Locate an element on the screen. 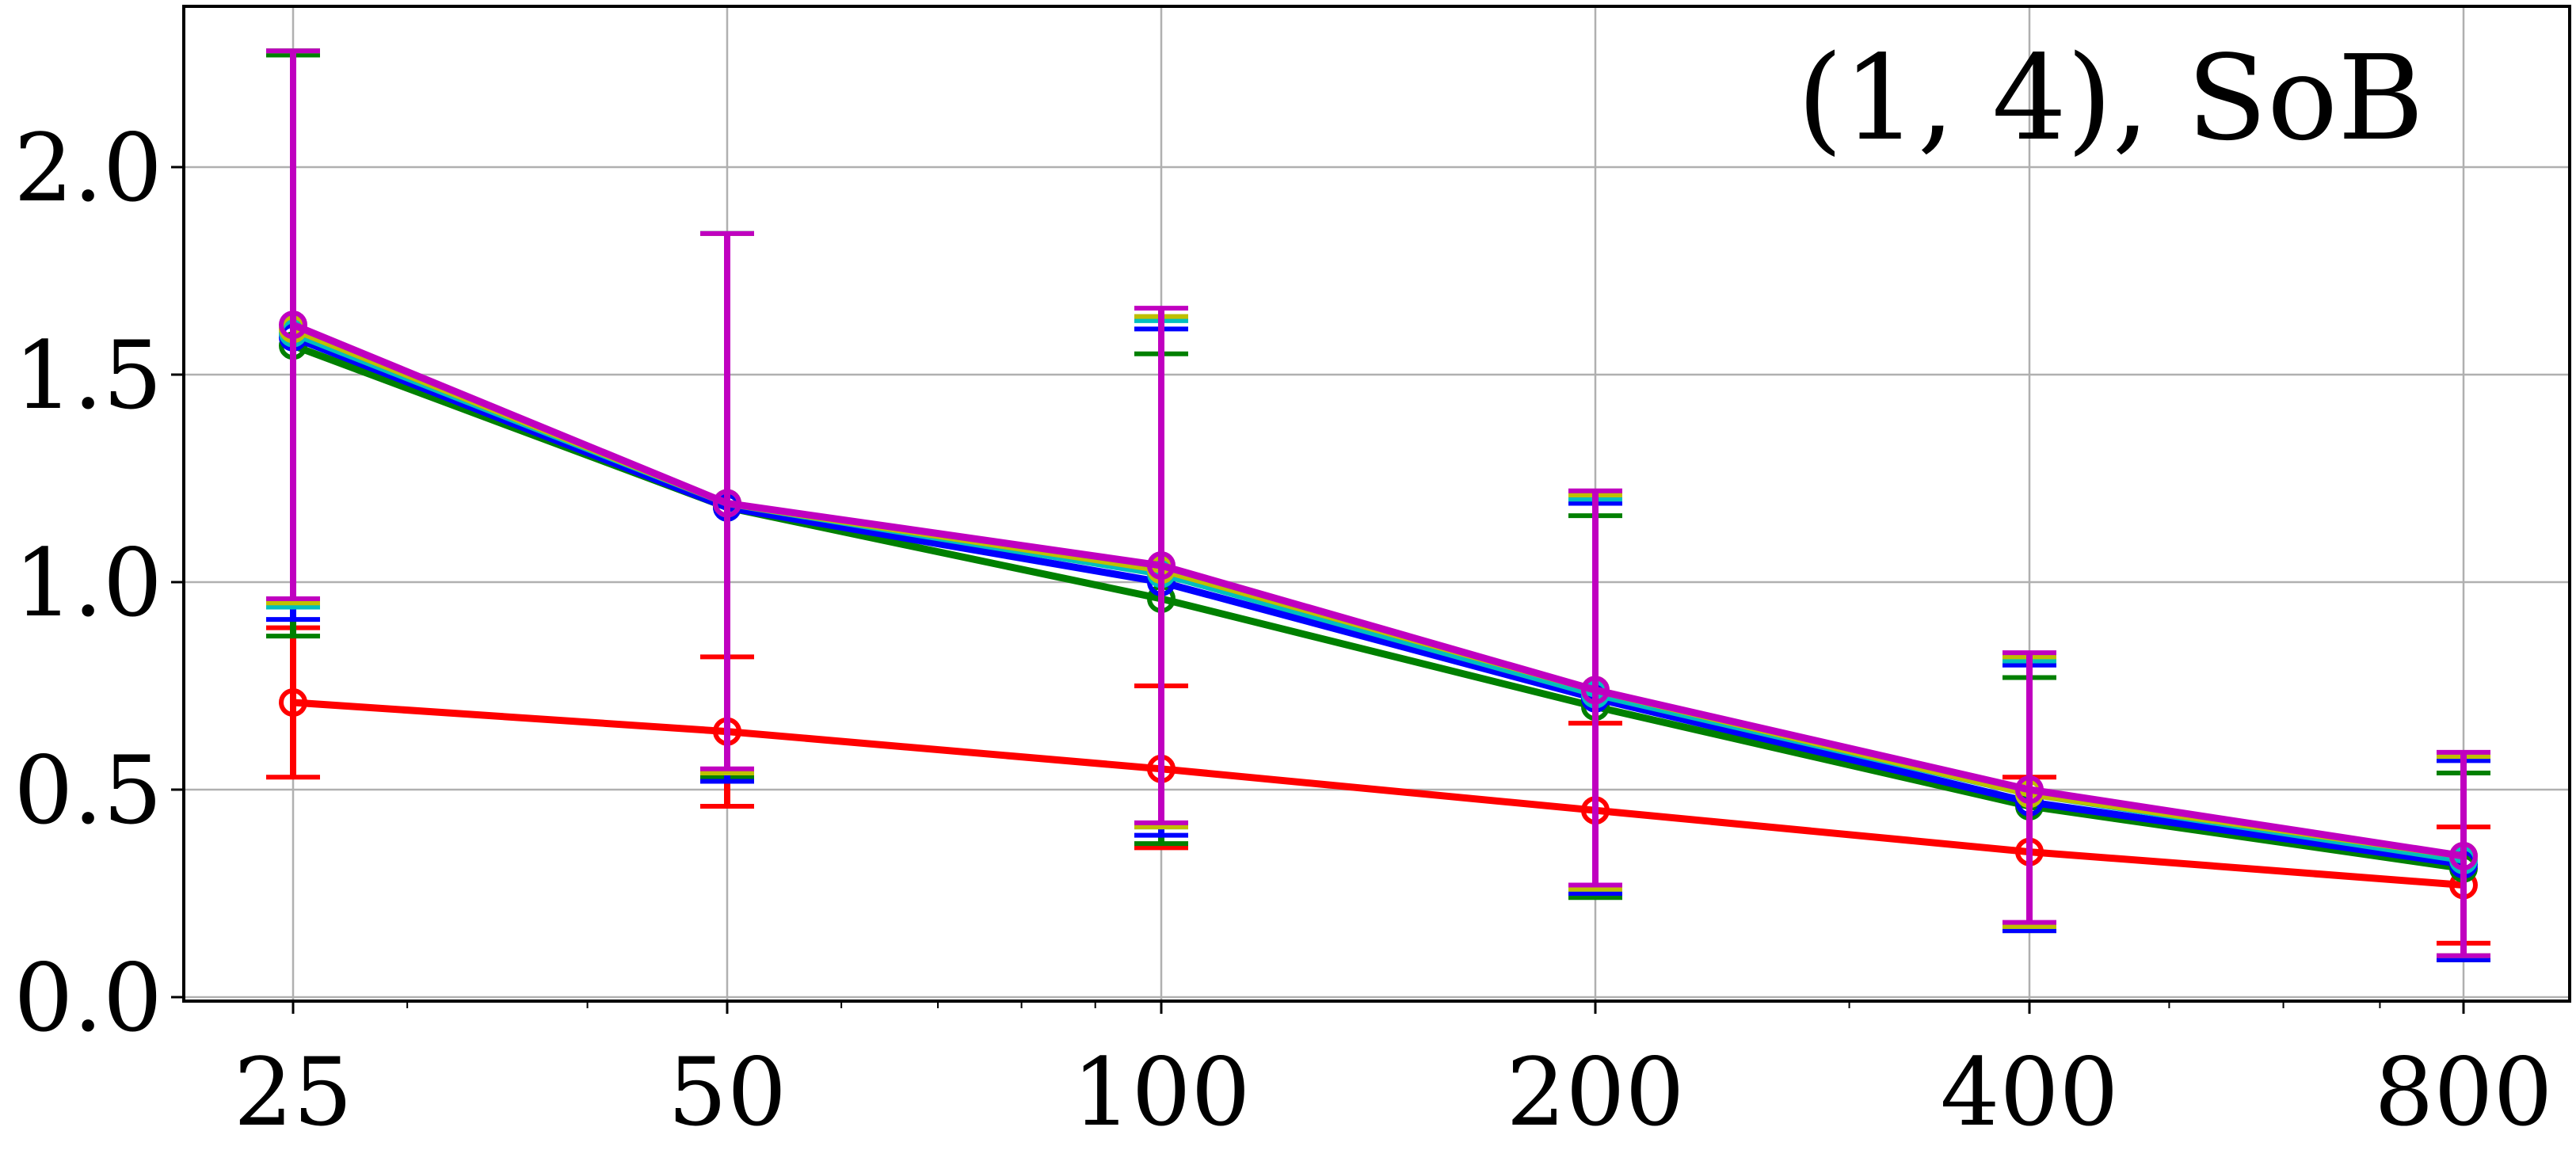 This screenshot has height=1150, width=2576. series-line is located at coordinates (1378, 794).